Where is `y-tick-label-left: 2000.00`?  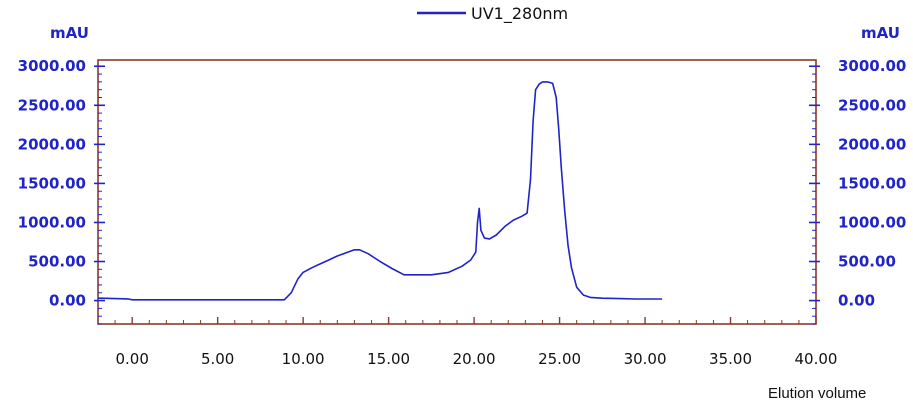
y-tick-label-left: 2000.00 is located at coordinates (52, 144).